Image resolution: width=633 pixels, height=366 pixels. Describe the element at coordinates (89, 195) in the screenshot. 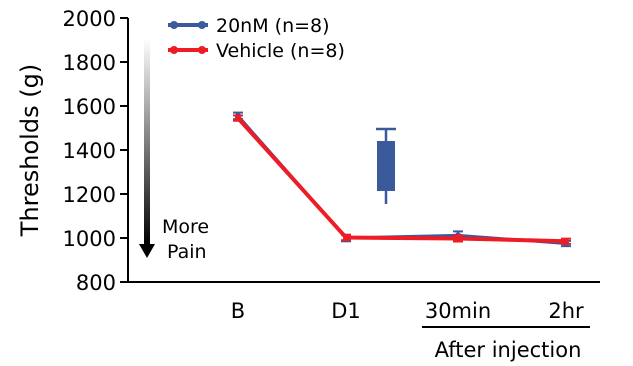

I see `y-tick-label: 1200` at that location.